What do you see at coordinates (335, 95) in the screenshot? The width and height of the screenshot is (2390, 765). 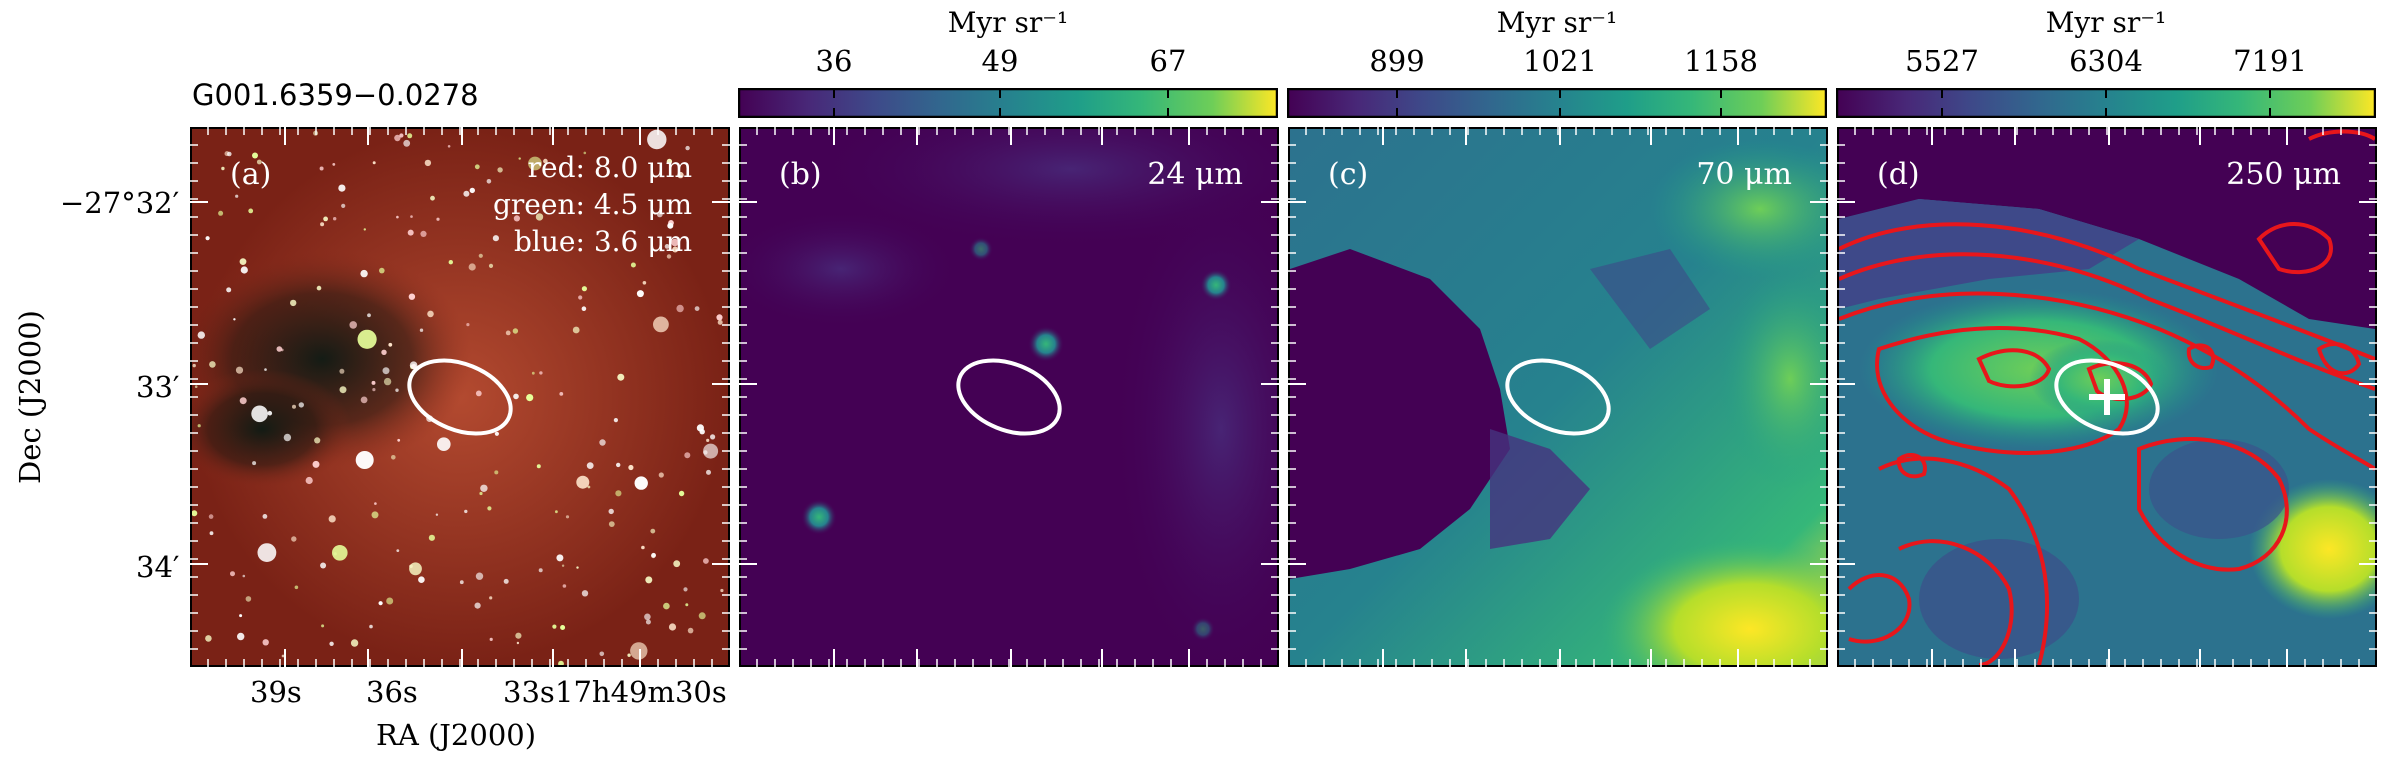 I see `source-title: G001.6359−0.0278` at bounding box center [335, 95].